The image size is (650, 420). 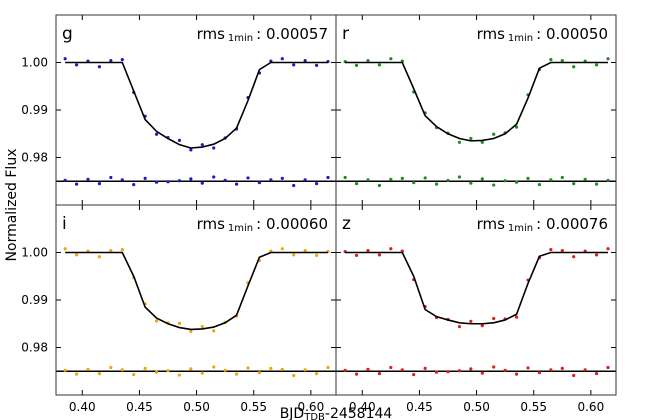 What do you see at coordinates (476, 407) in the screenshot?
I see `x-tick-label: 0.50` at bounding box center [476, 407].